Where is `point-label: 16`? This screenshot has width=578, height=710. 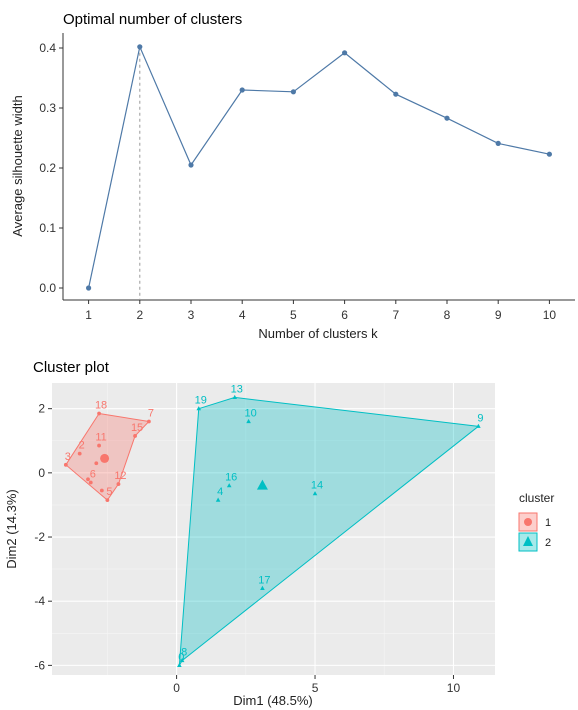
point-label: 16 is located at coordinates (231, 478).